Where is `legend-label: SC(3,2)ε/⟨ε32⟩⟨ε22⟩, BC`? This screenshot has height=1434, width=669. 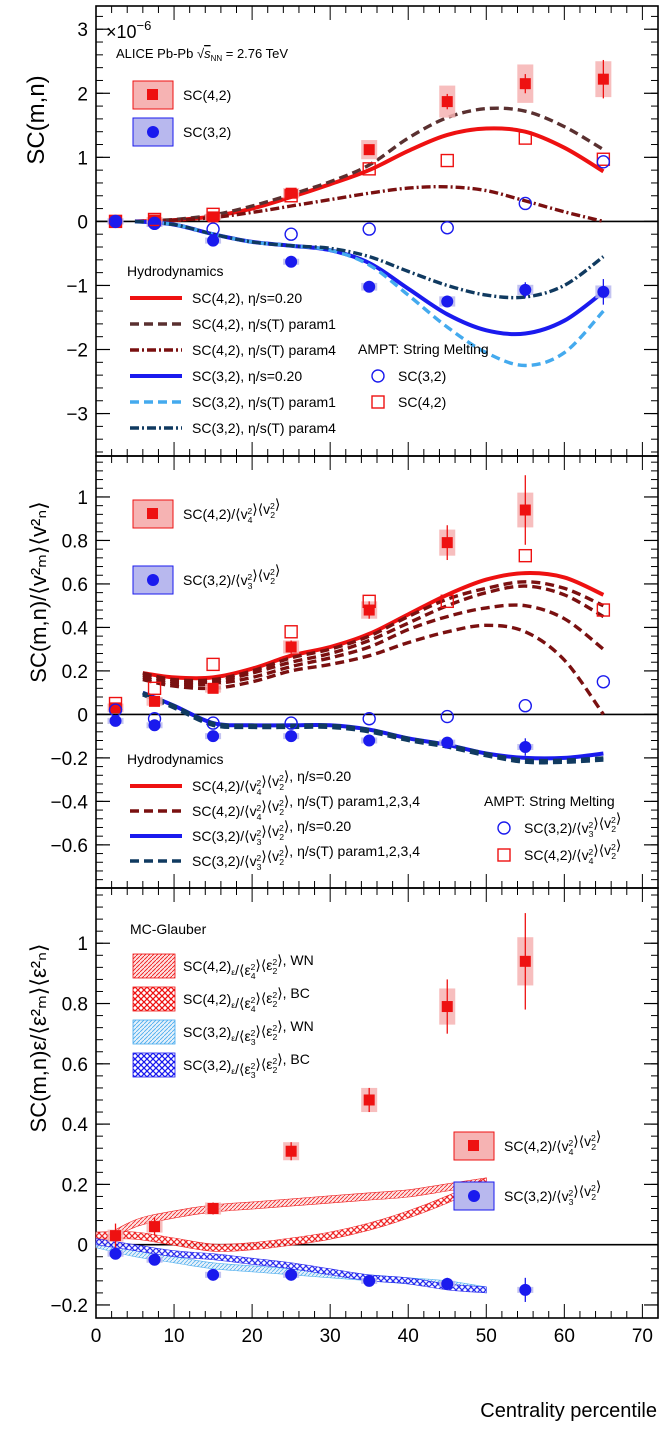
legend-label: SC(3,2)ε/⟨ε32⟩⟨ε22⟩, BC is located at coordinates (246, 1065).